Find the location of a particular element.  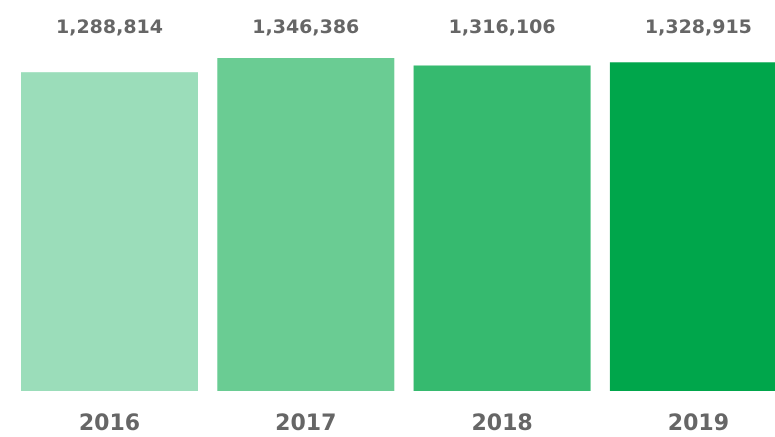

category-label-2016: 2016 is located at coordinates (109, 423).